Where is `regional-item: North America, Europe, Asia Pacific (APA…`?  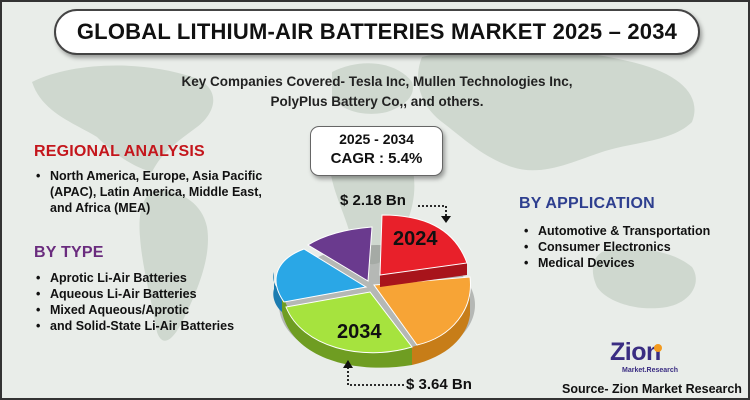
regional-item: North America, Europe, Asia Pacific (APA… is located at coordinates (159, 192).